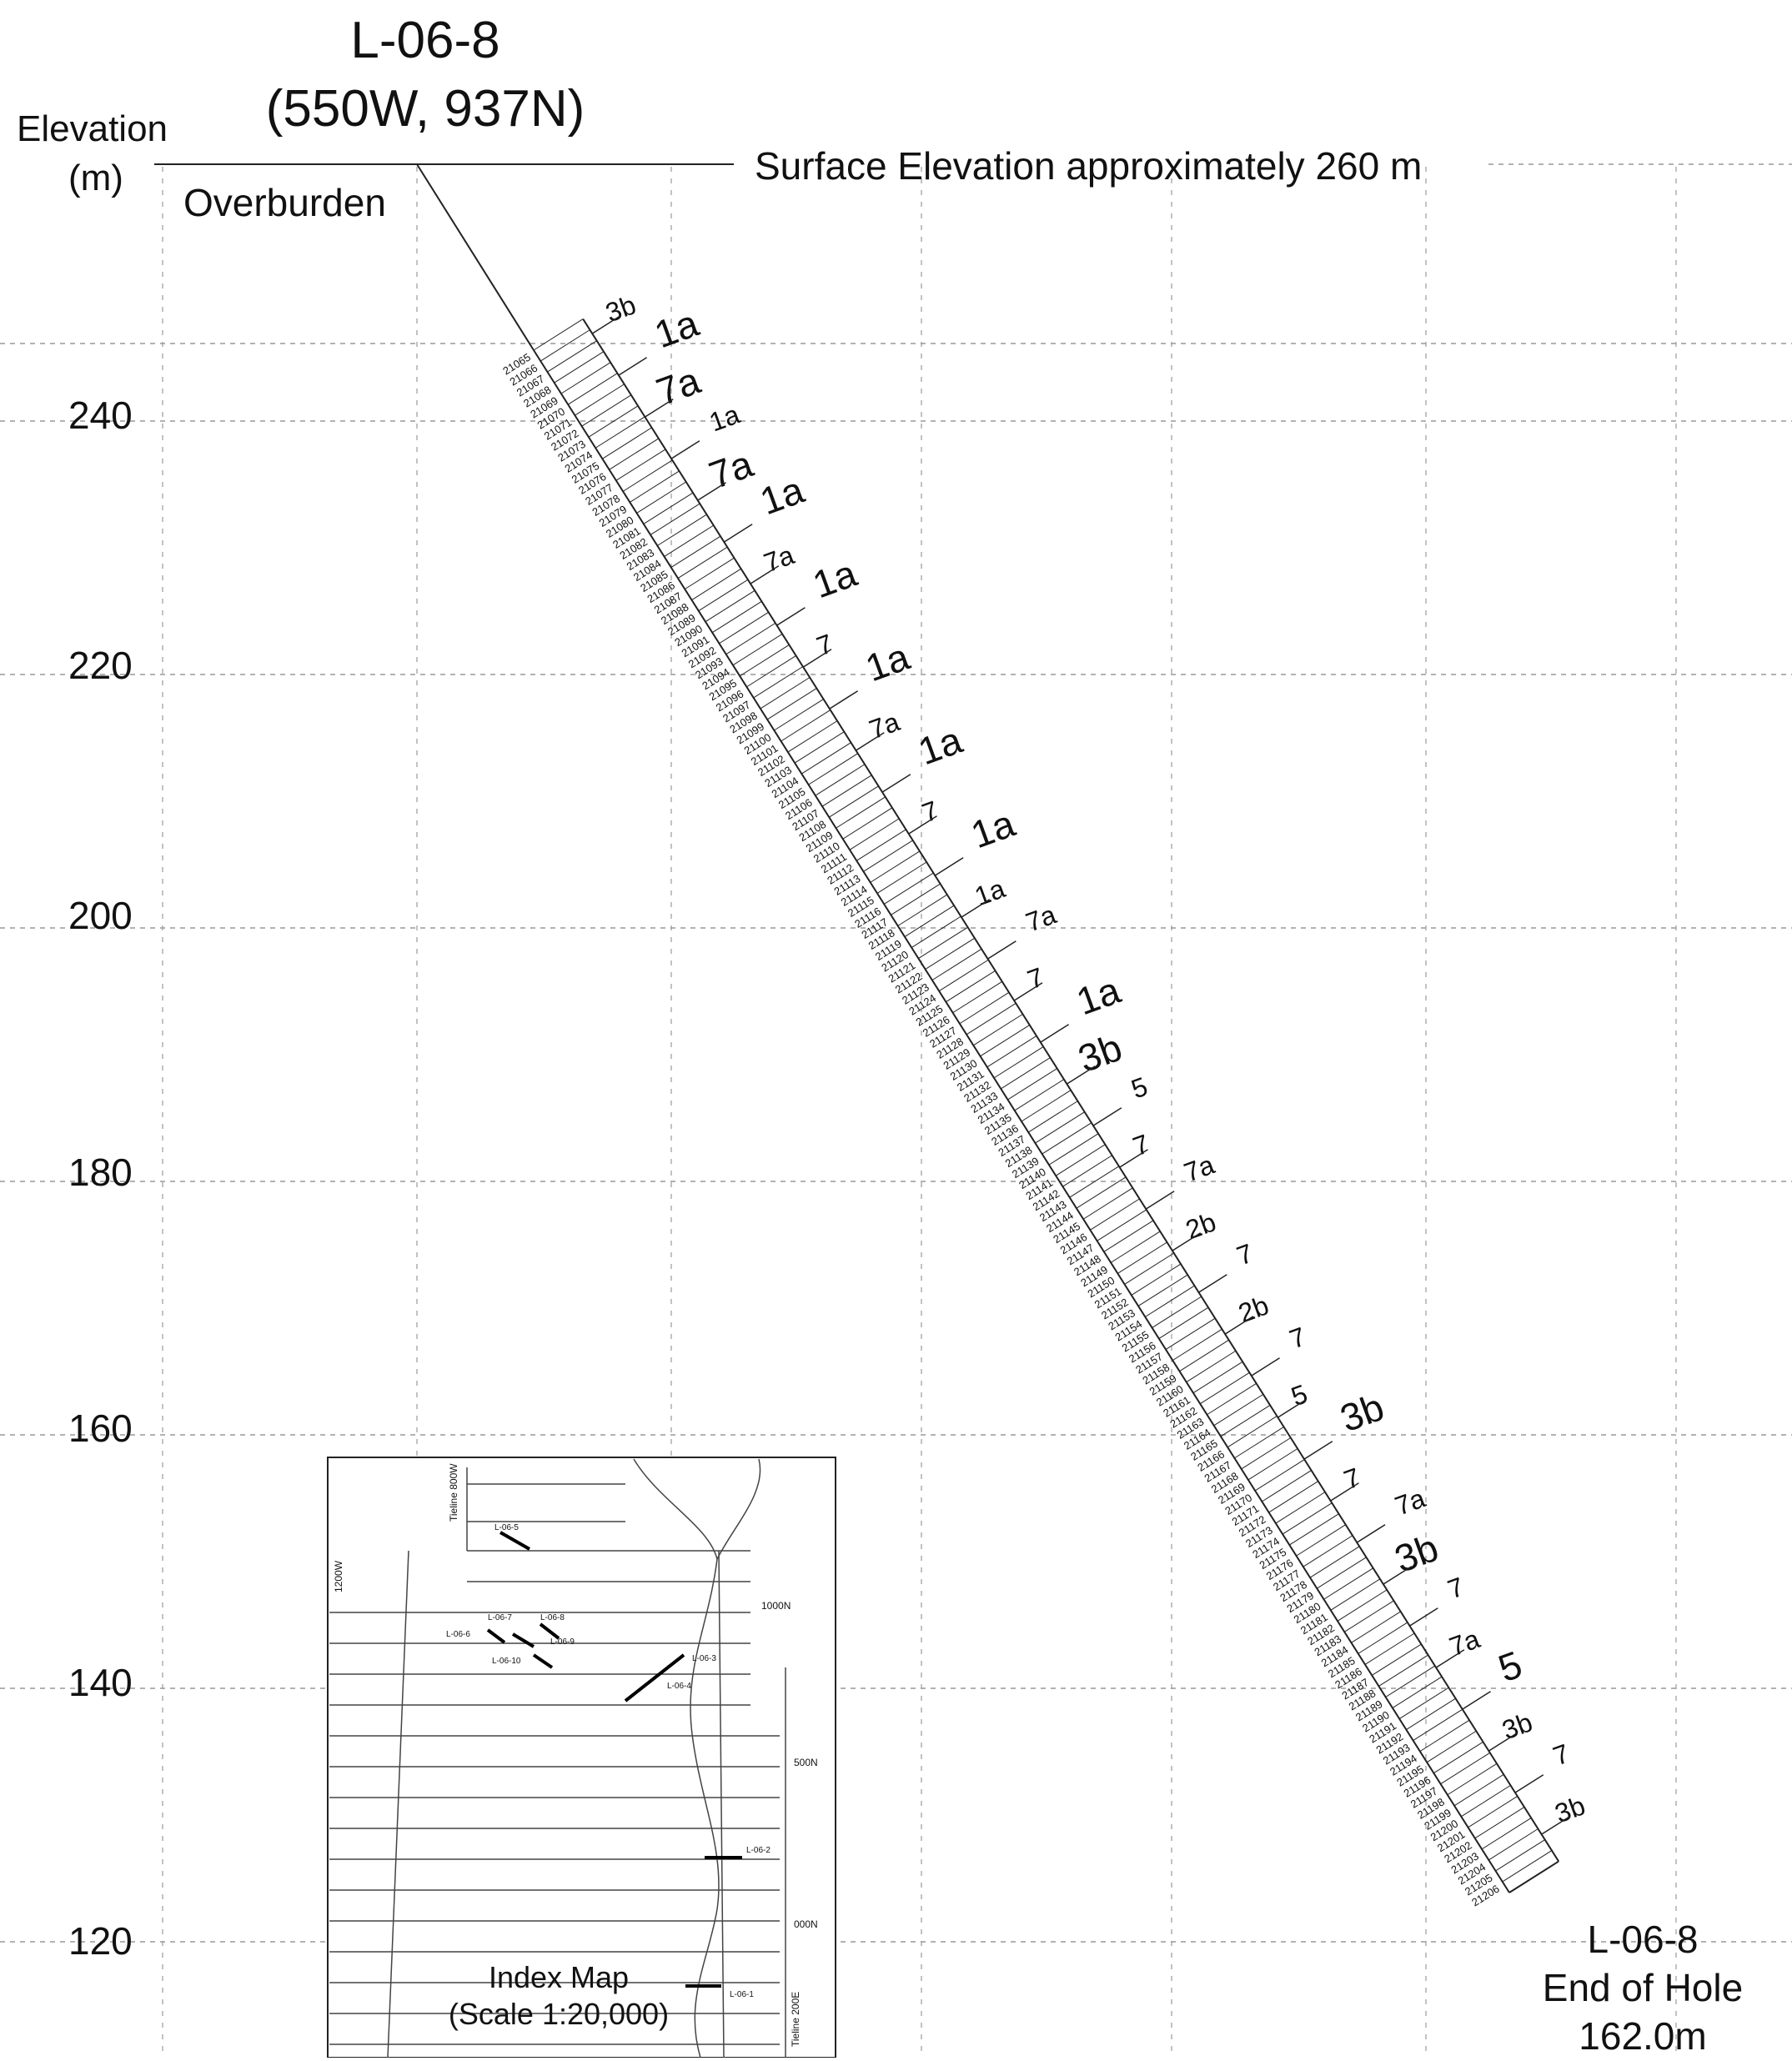 This screenshot has width=1792, height=2061. What do you see at coordinates (506, 1527) in the screenshot?
I see `index-map-hole-label: L-06-5` at bounding box center [506, 1527].